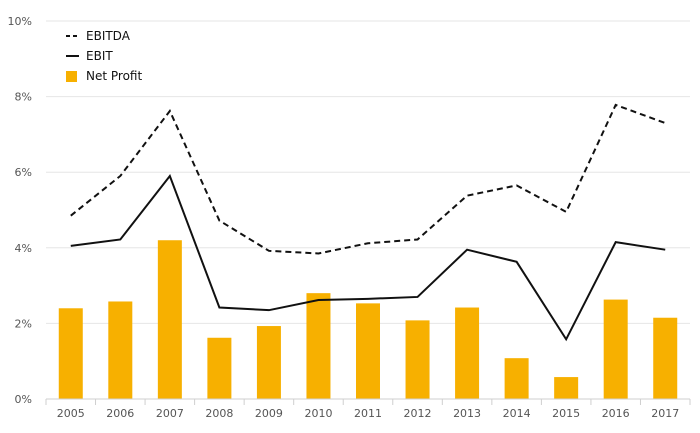 This screenshot has height=433, width=700. What do you see at coordinates (71, 413) in the screenshot?
I see `x-tick-label: 2005` at bounding box center [71, 413].